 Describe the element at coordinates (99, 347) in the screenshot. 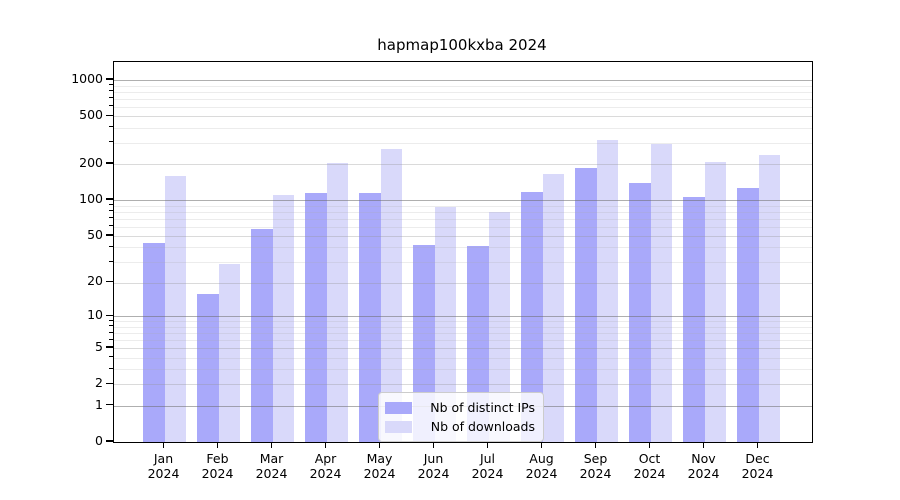

I see `y-tick-label-5: 5` at that location.